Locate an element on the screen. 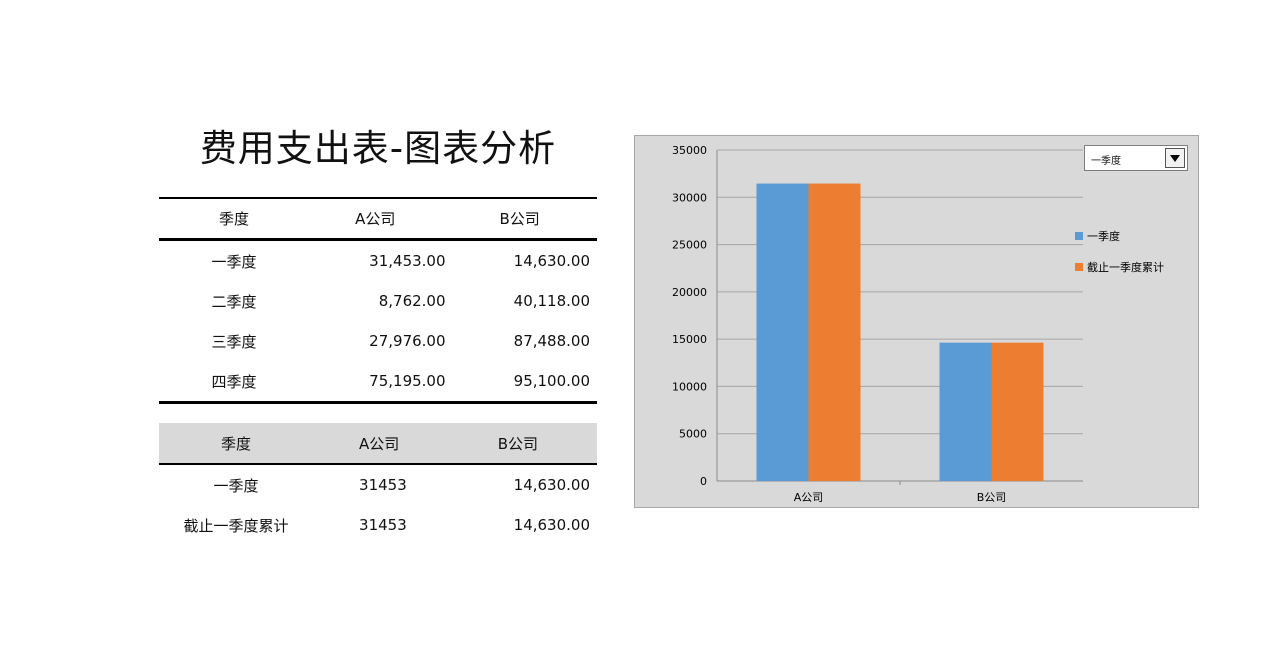 The height and width of the screenshot is (649, 1280). table-cell: 四季度 is located at coordinates (234, 381).